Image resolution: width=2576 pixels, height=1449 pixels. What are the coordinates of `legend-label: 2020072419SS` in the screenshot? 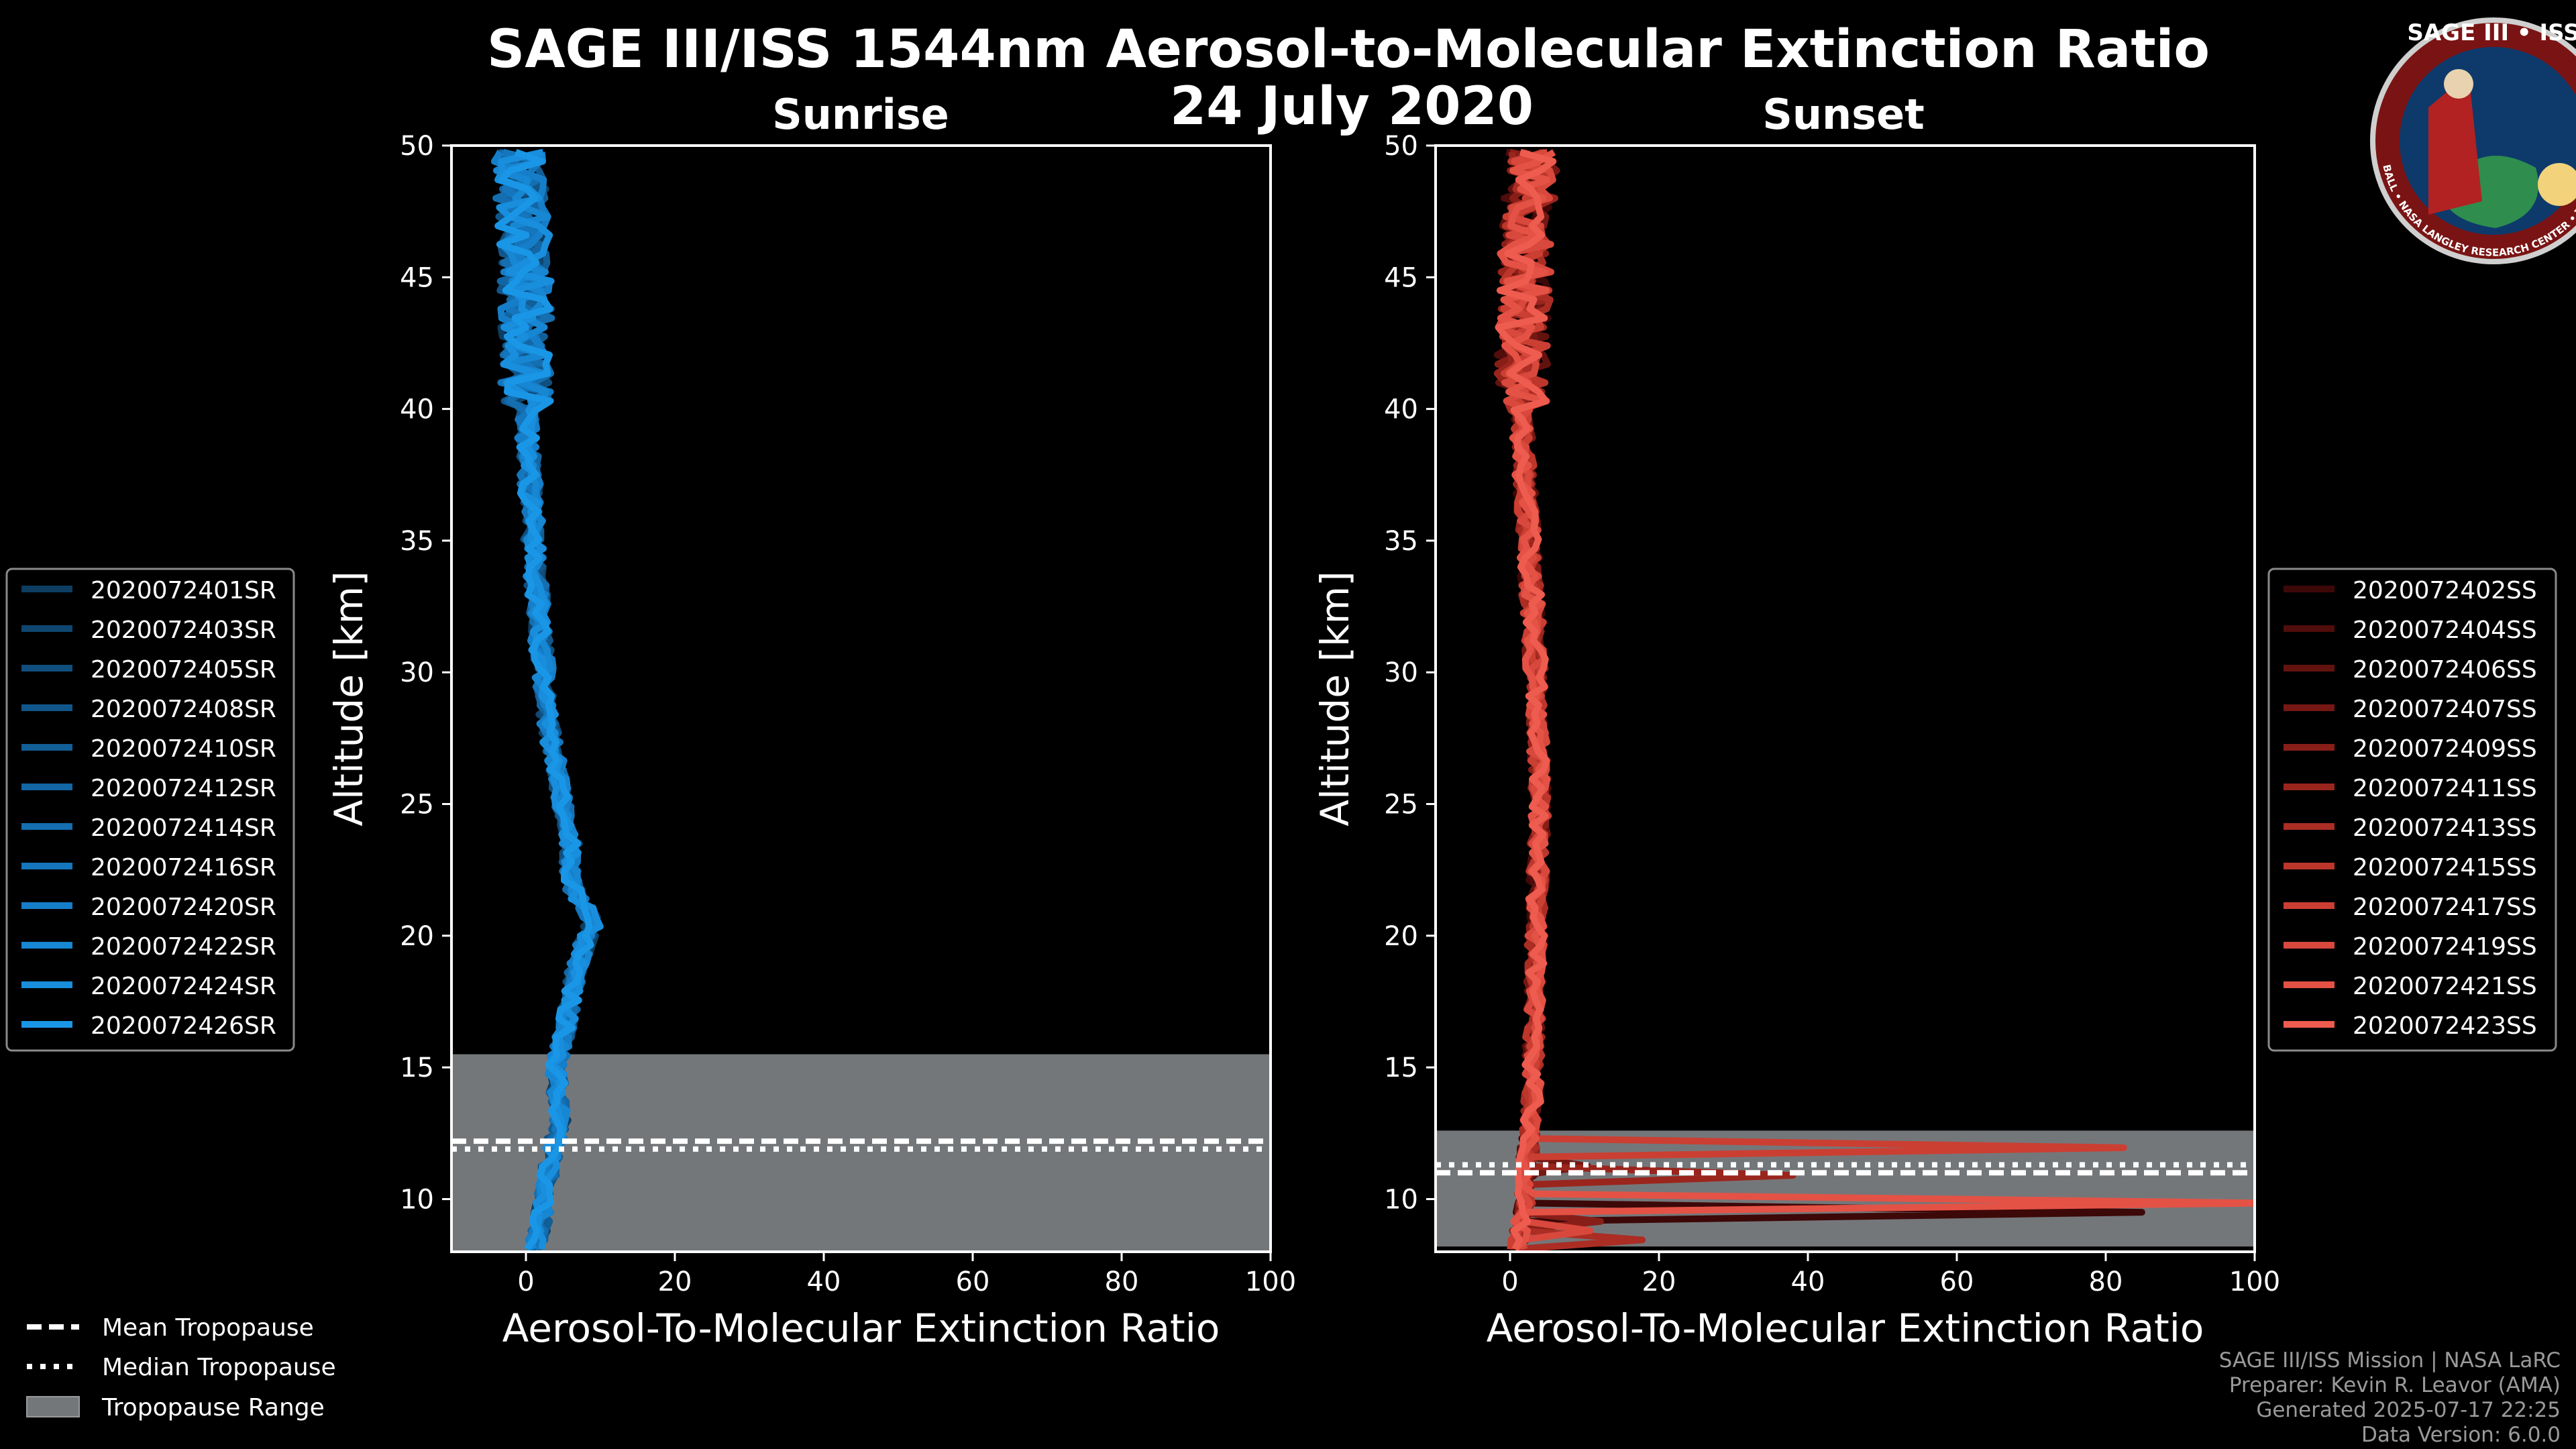 It's located at (2445, 947).